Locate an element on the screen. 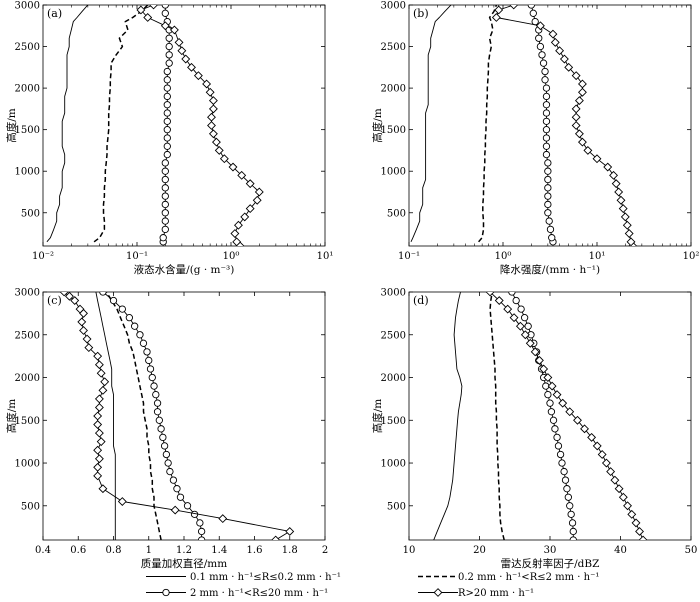 The height and width of the screenshot is (602, 700). x-tick-label: 1.4 is located at coordinates (219, 550).